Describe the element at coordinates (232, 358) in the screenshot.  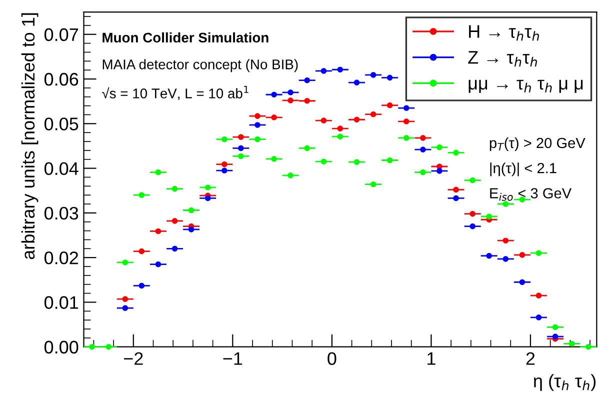
I see `x-tick-label: −1` at that location.